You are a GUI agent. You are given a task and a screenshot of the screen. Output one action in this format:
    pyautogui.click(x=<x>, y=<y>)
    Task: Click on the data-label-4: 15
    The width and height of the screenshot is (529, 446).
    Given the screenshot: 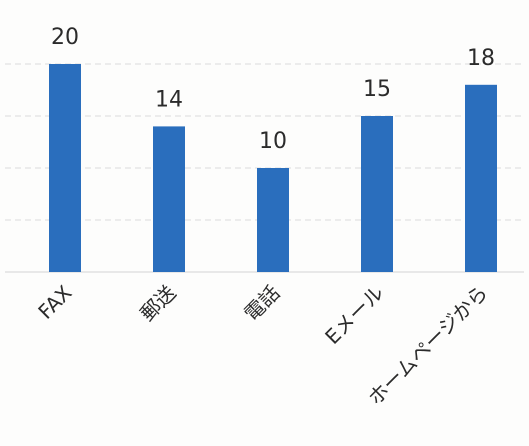 What is the action you would take?
    pyautogui.click(x=377, y=89)
    